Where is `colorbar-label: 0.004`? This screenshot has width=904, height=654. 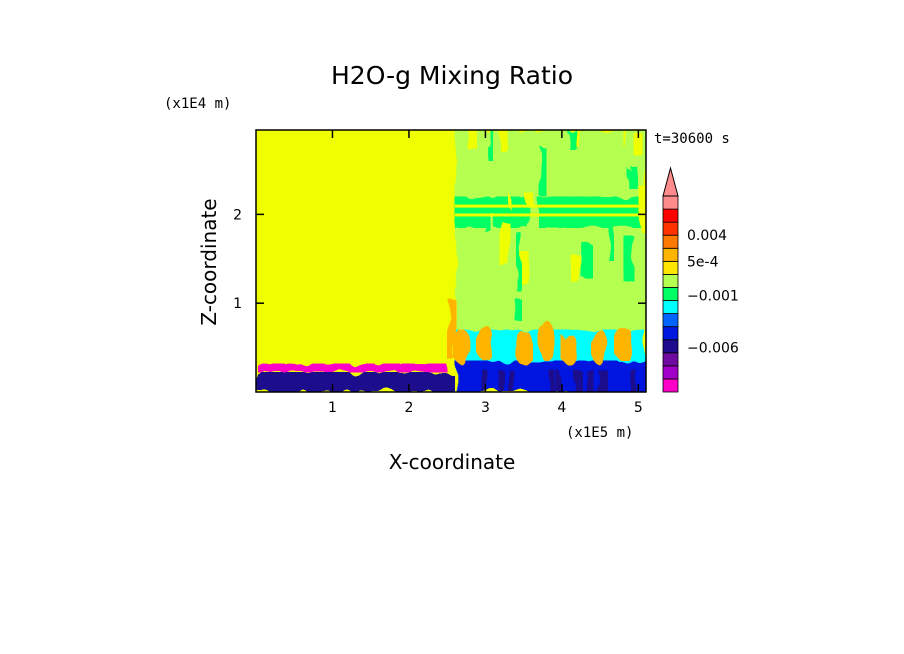 colorbar-label: 0.004 is located at coordinates (707, 236).